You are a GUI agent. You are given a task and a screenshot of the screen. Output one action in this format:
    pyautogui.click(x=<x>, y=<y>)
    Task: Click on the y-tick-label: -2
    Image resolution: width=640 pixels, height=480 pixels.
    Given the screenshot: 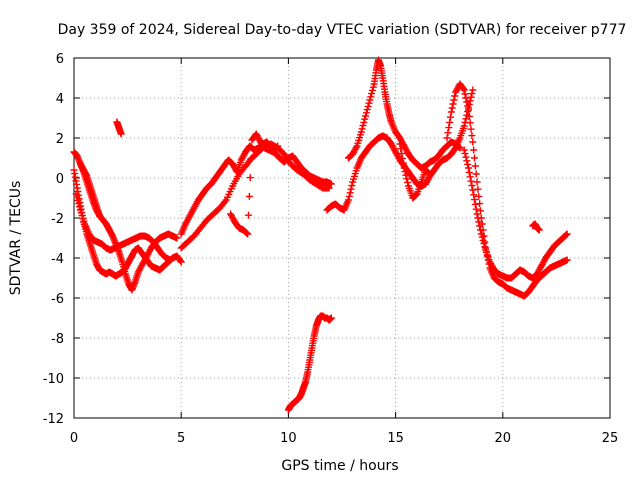 What is the action you would take?
    pyautogui.click(x=57, y=219)
    